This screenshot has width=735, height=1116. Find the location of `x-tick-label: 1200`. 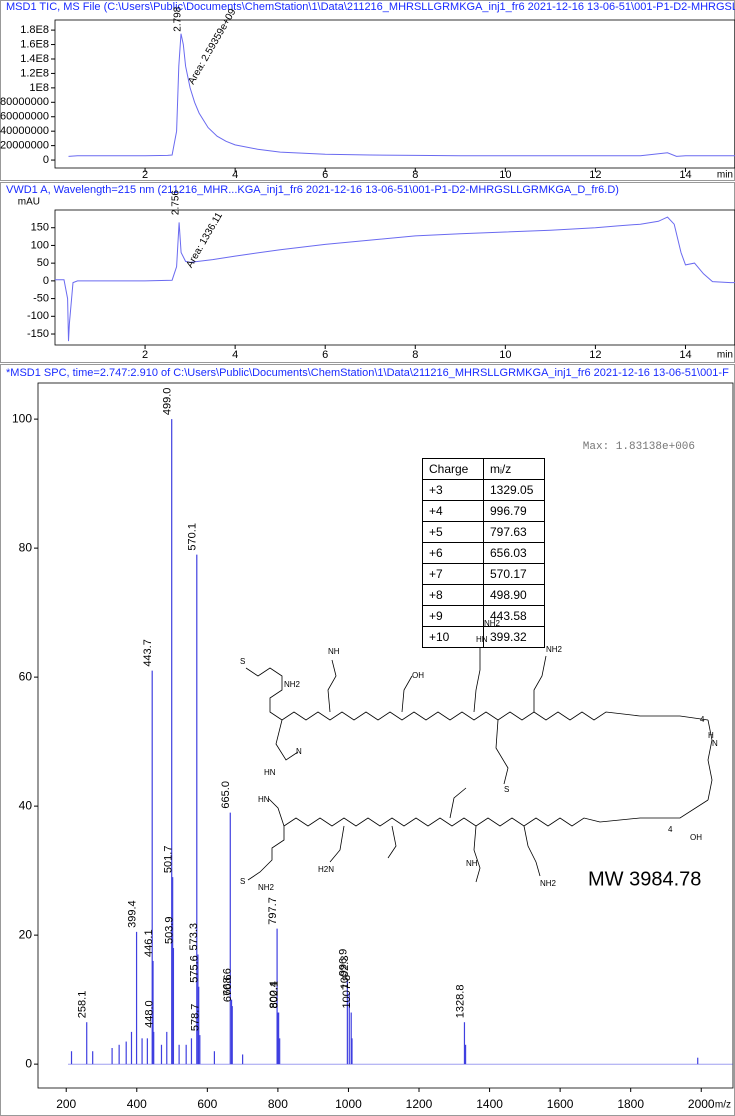

x-tick-label: 1200 is located at coordinates (419, 1104).